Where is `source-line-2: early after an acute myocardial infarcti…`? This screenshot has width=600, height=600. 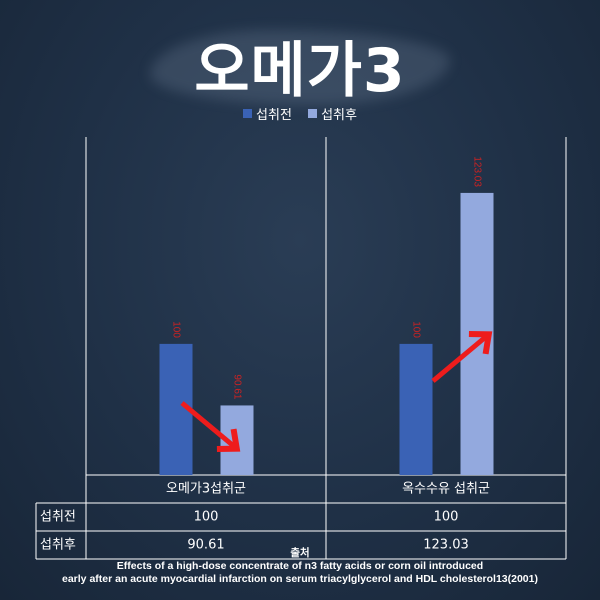
source-line-2: early after an acute myocardial infarcti… is located at coordinates (300, 579).